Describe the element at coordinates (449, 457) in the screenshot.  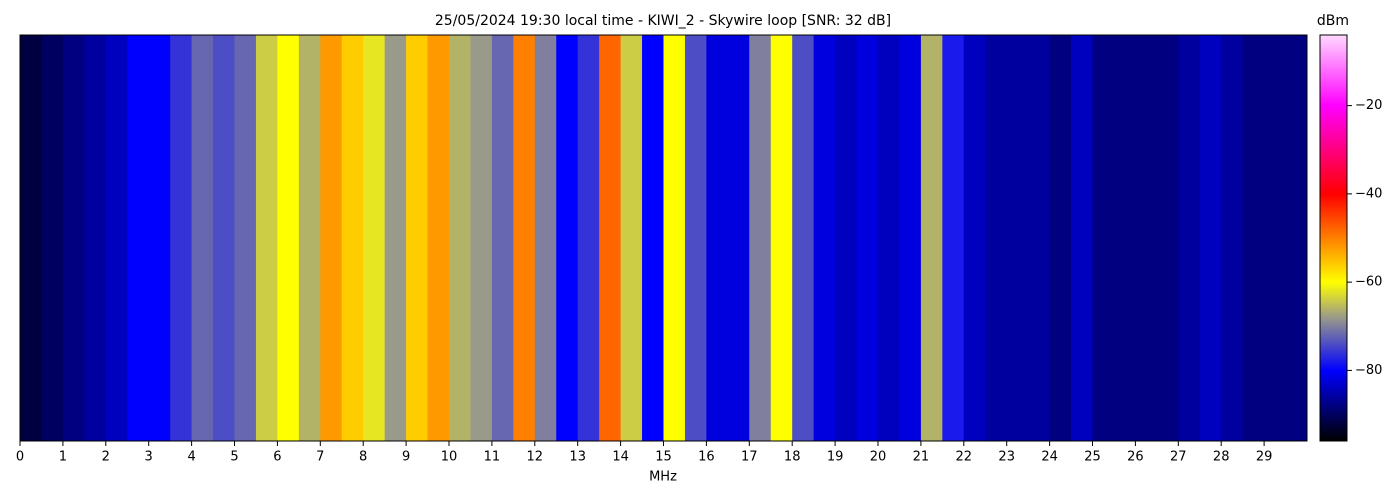
I see `x-tick-label: 10` at that location.